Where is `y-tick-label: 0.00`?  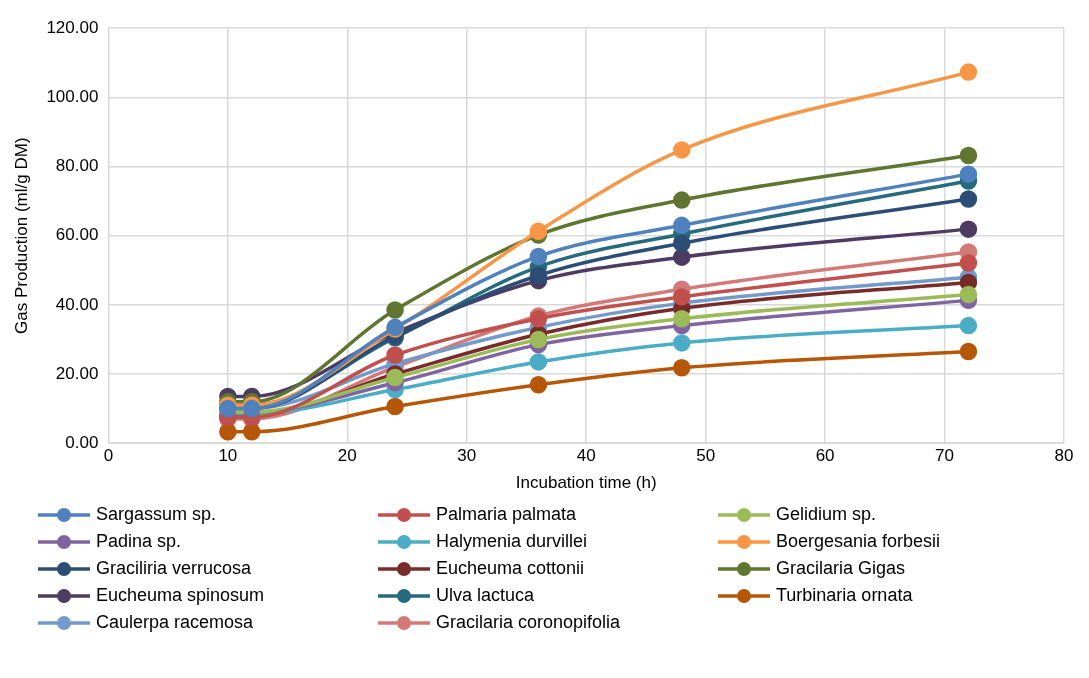 y-tick-label: 0.00 is located at coordinates (82, 442).